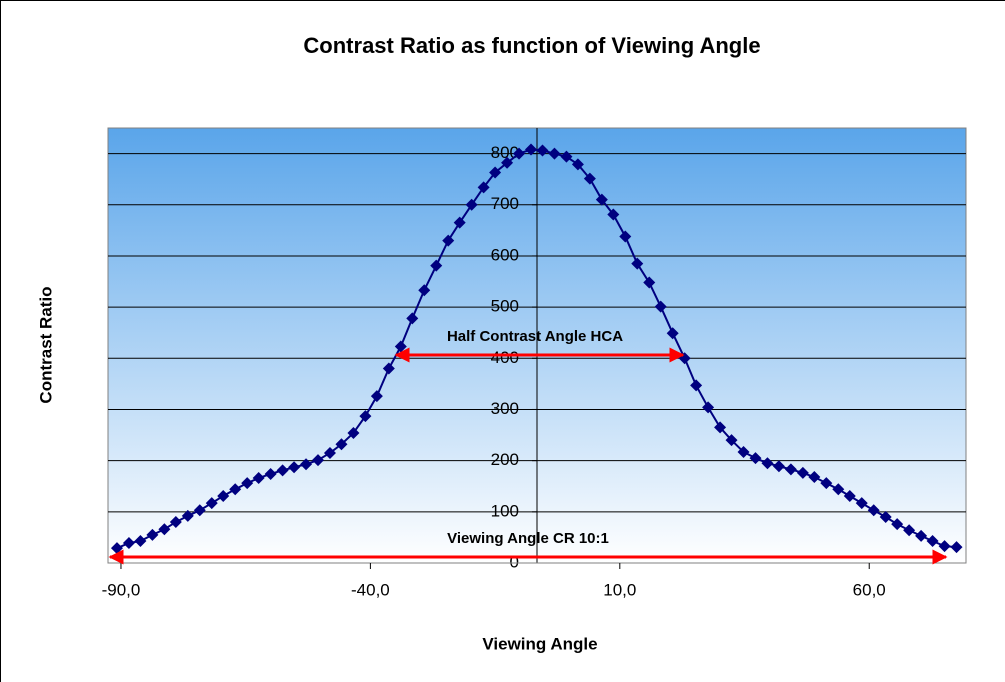 The height and width of the screenshot is (682, 1005). What do you see at coordinates (505, 510) in the screenshot?
I see `y-tick-label: 100` at bounding box center [505, 510].